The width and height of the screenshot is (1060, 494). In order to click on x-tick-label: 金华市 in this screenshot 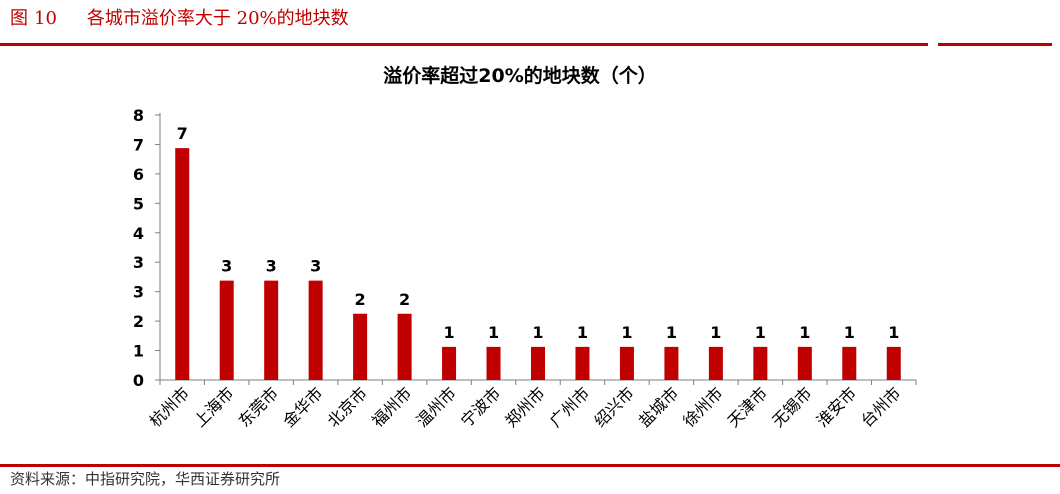, I will do `click(302, 406)`.